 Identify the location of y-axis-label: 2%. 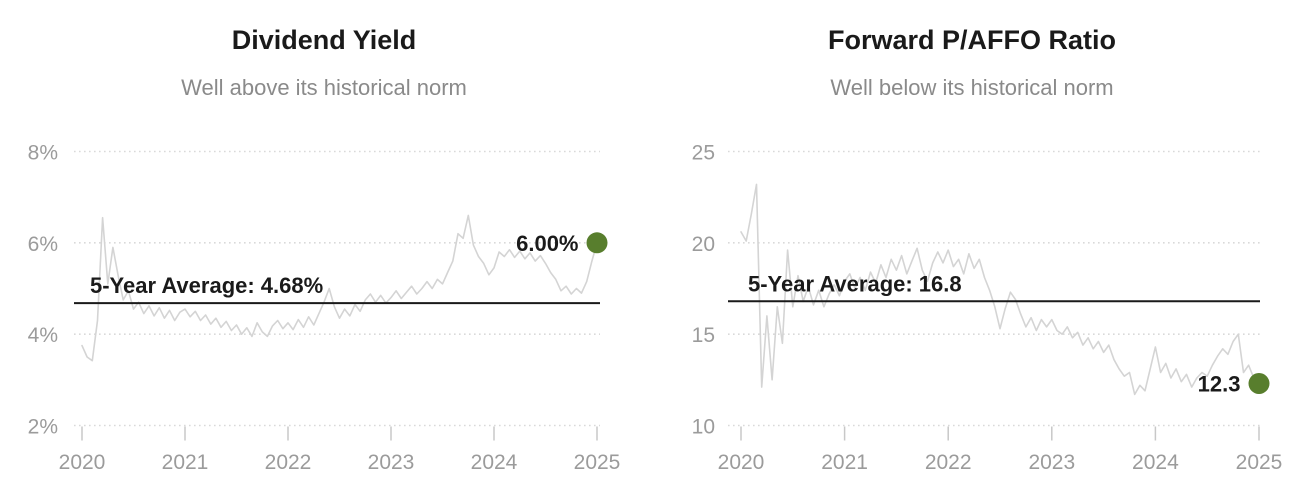
(43, 427).